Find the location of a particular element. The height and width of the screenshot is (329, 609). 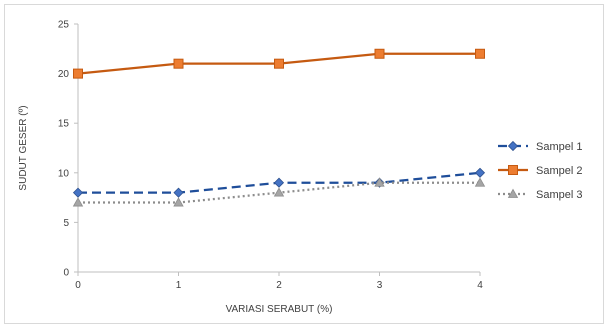

y-tick-label: 20 is located at coordinates (64, 74).